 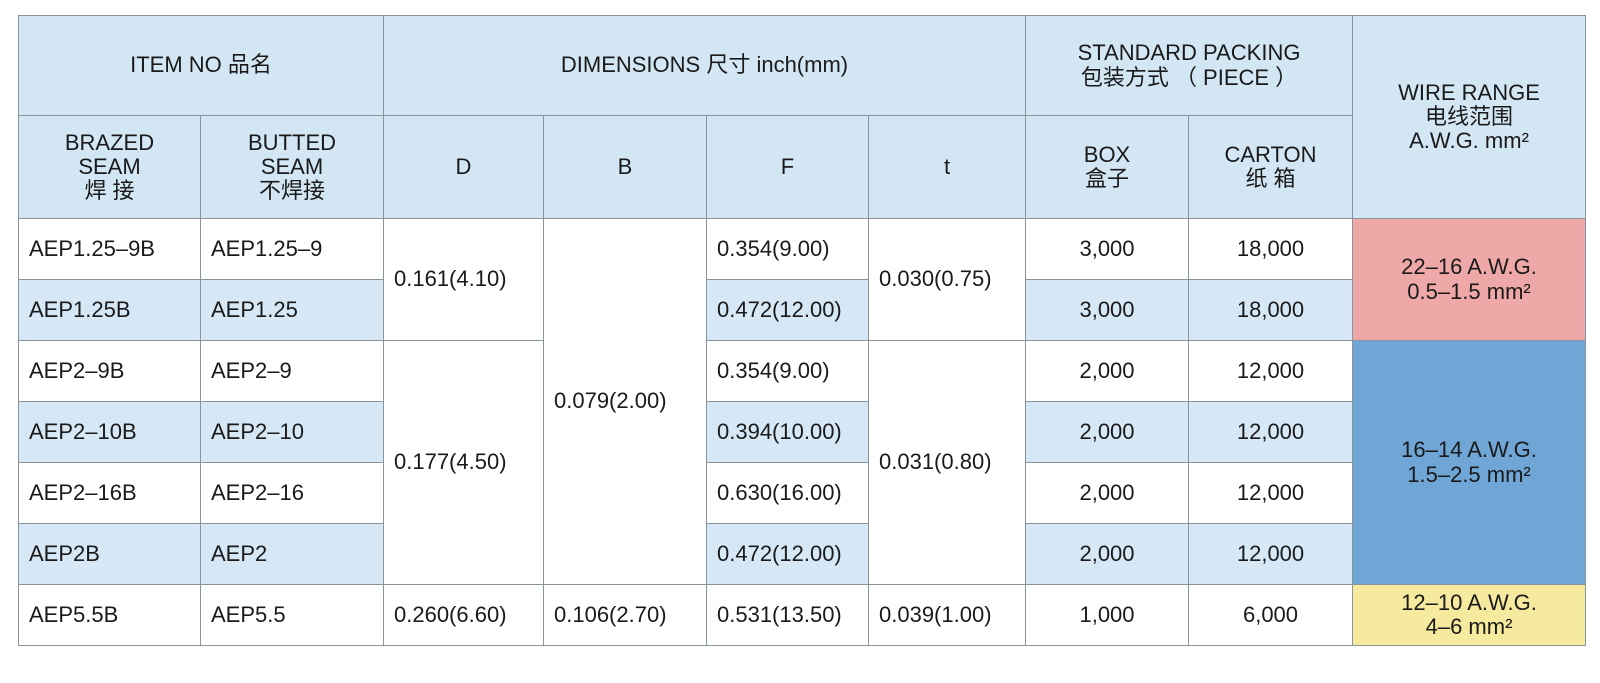 What do you see at coordinates (292, 432) in the screenshot?
I see `cell: AEP2–10` at bounding box center [292, 432].